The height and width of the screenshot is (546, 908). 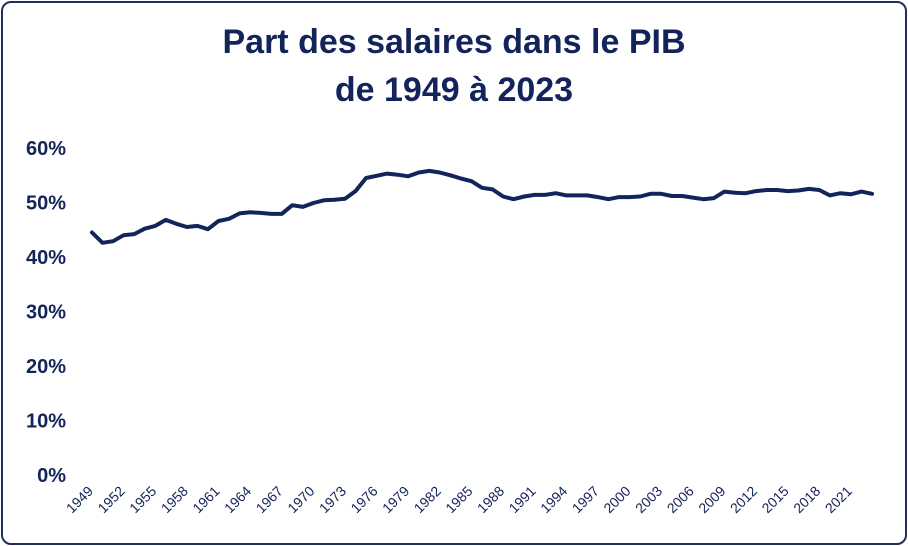 I want to click on x-tick-label: 1964, so click(x=237, y=499).